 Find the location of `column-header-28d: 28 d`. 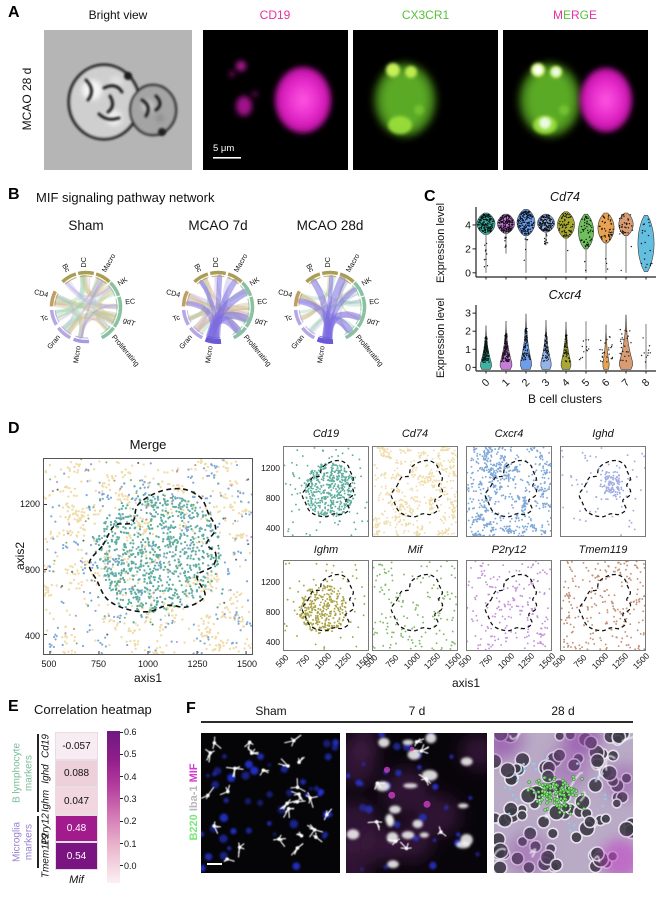

column-header-28d: 28 d is located at coordinates (563, 711).